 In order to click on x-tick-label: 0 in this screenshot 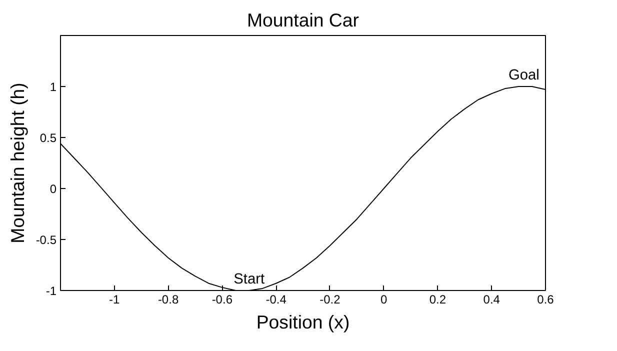, I will do `click(384, 299)`.